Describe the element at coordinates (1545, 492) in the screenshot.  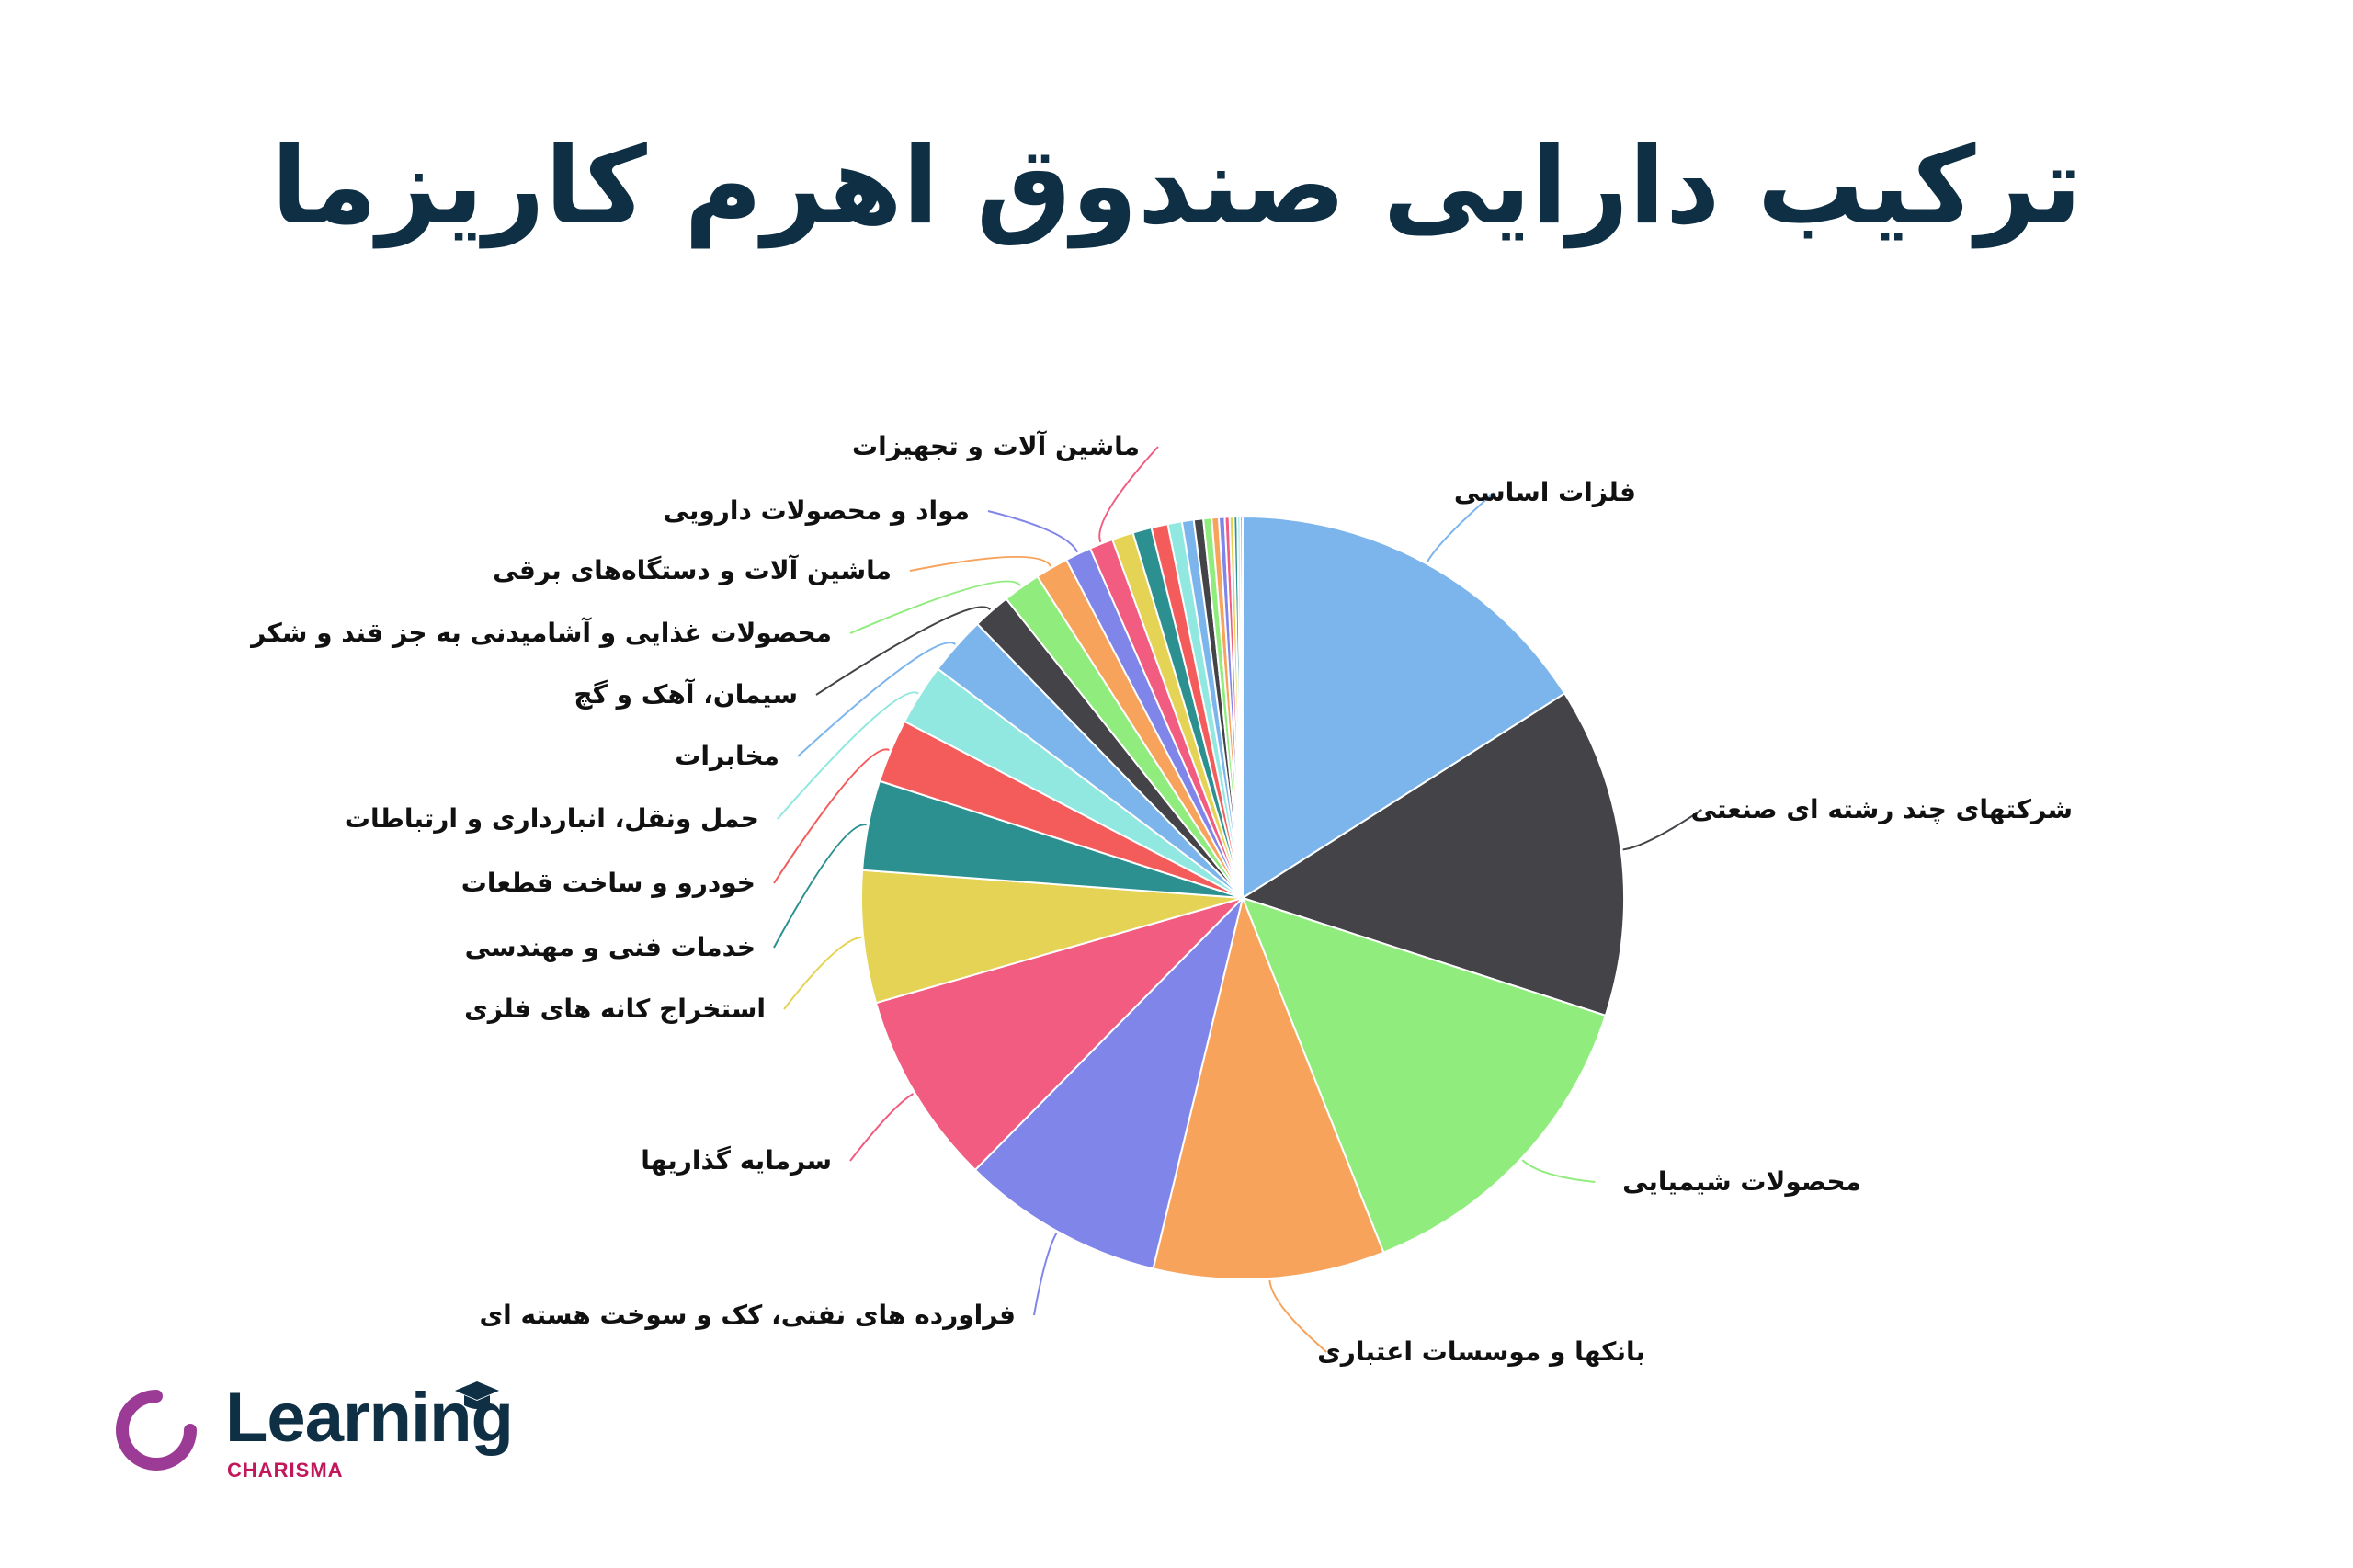
I see `pie-label-0: فلزات اساسی` at that location.